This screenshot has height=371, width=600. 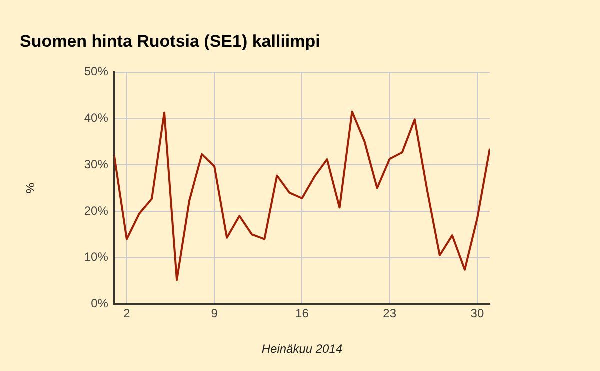 What do you see at coordinates (390, 313) in the screenshot?
I see `x-tick-label: 23` at bounding box center [390, 313].